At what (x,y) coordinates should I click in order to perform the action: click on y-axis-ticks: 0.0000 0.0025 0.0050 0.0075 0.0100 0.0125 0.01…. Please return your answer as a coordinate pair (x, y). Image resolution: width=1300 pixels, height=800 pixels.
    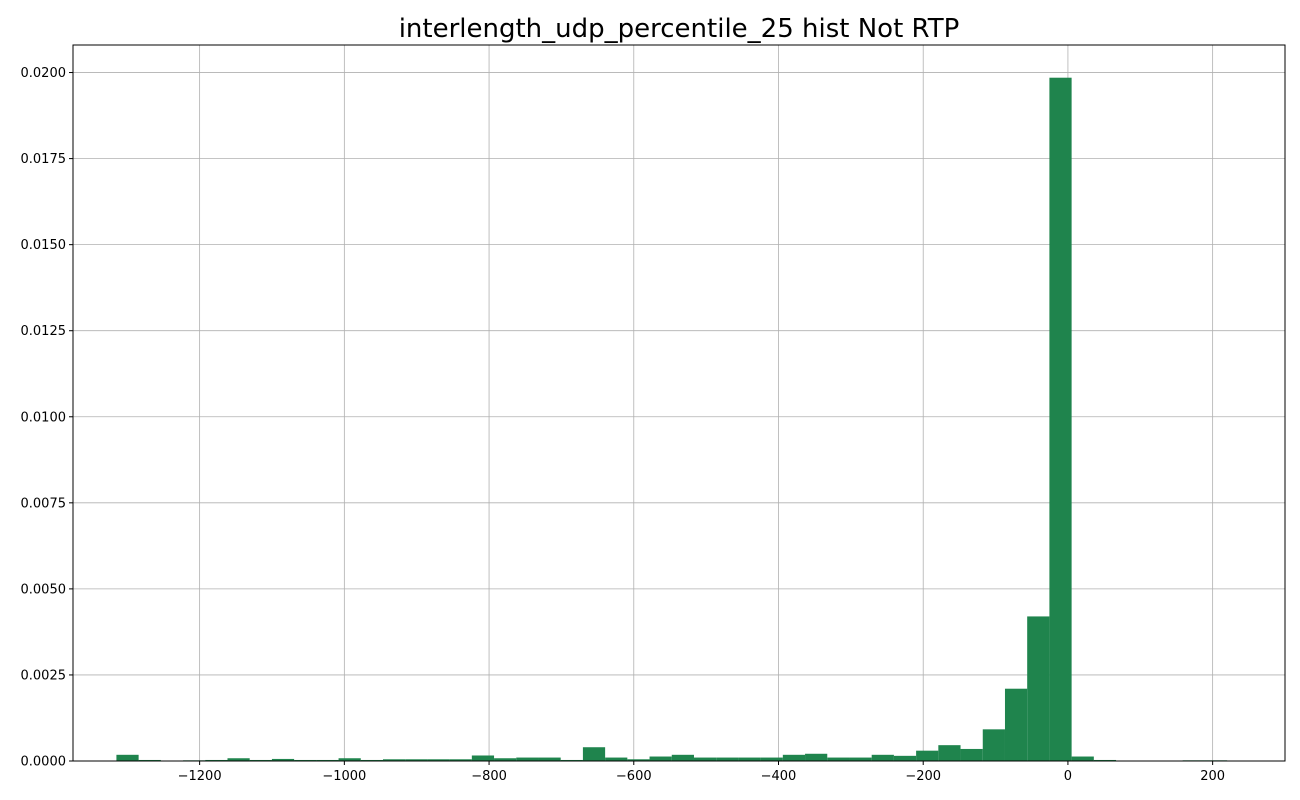
    Looking at the image, I should click on (47, 418).